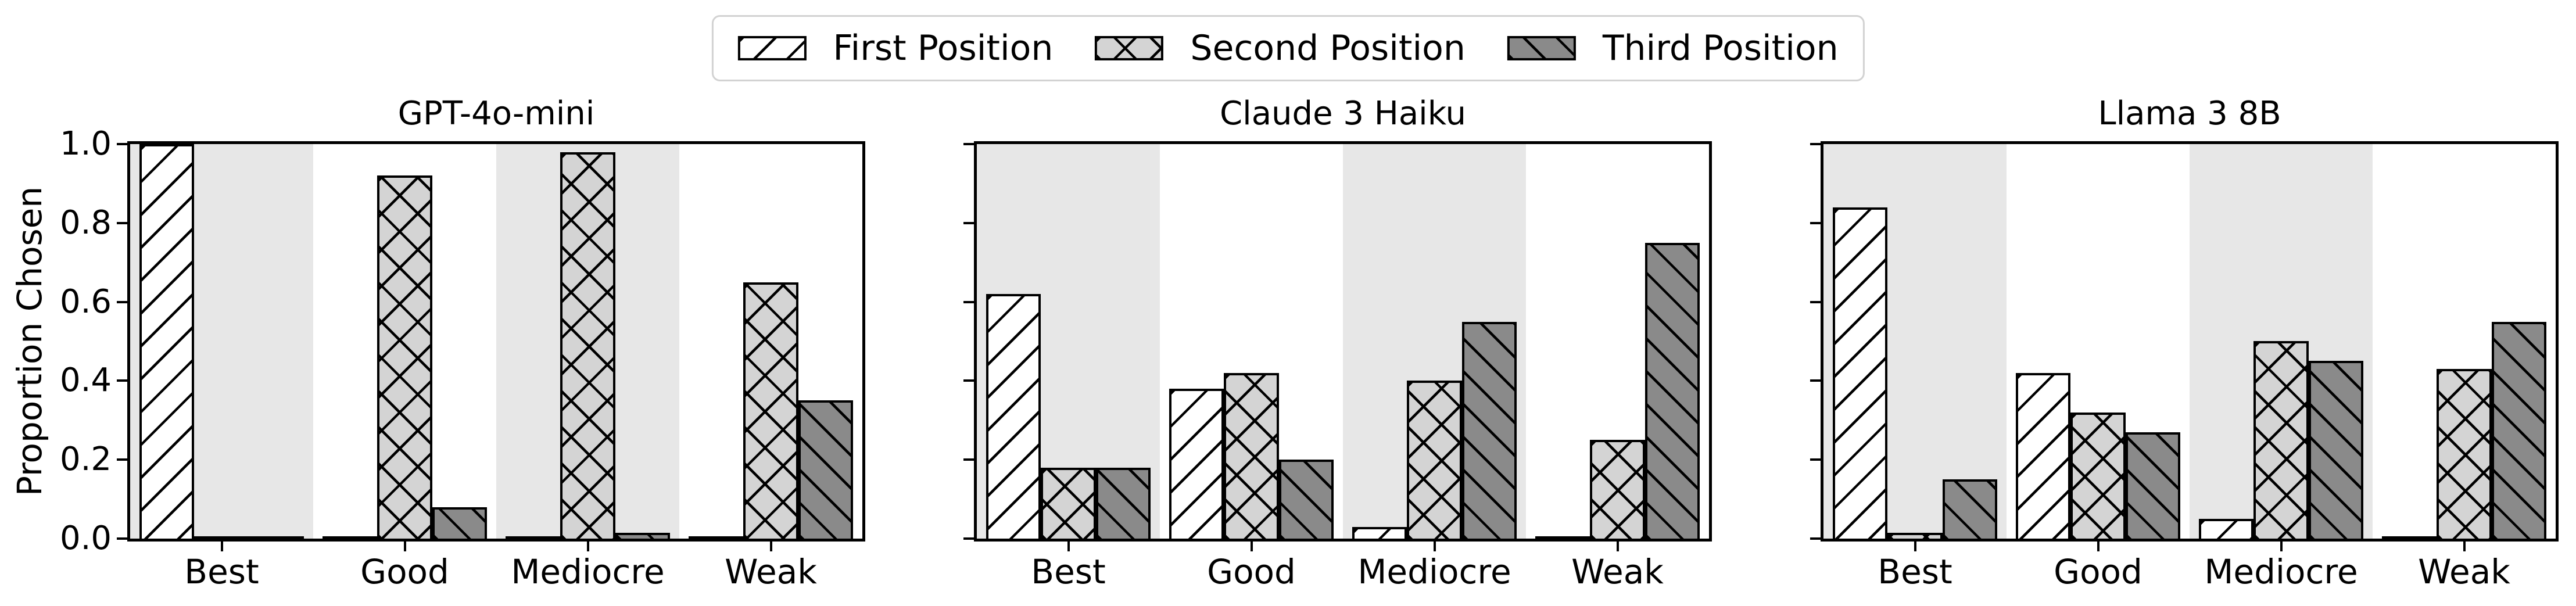 Image resolution: width=2576 pixels, height=606 pixels. Describe the element at coordinates (2336, 450) in the screenshot. I see `bar-llama-3-8b-mediocre-third-position` at that location.